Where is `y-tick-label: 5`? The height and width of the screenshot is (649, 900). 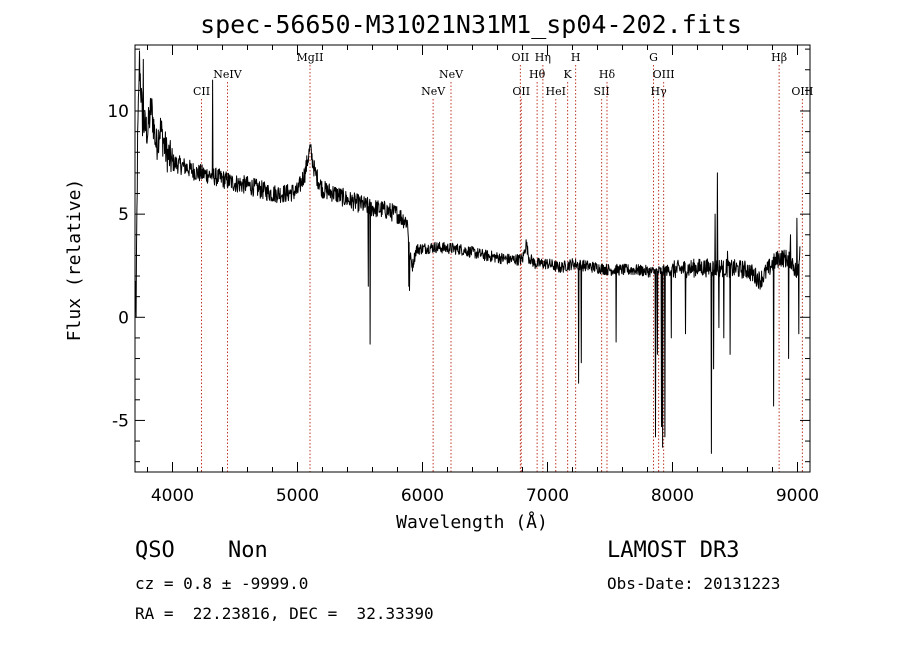 y-tick-label: 5 is located at coordinates (123, 215).